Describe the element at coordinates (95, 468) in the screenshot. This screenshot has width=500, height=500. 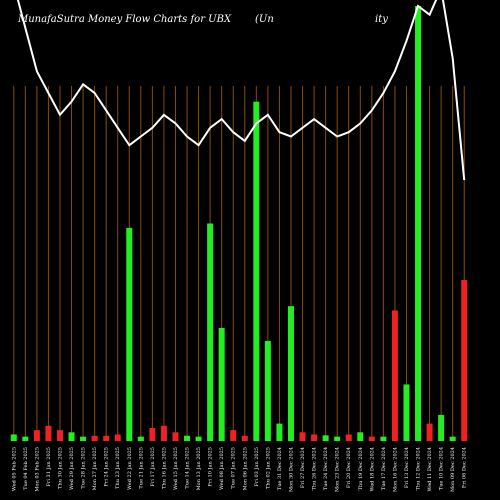
I see `x-tick-label: Mon 27 Jan 2025` at that location.